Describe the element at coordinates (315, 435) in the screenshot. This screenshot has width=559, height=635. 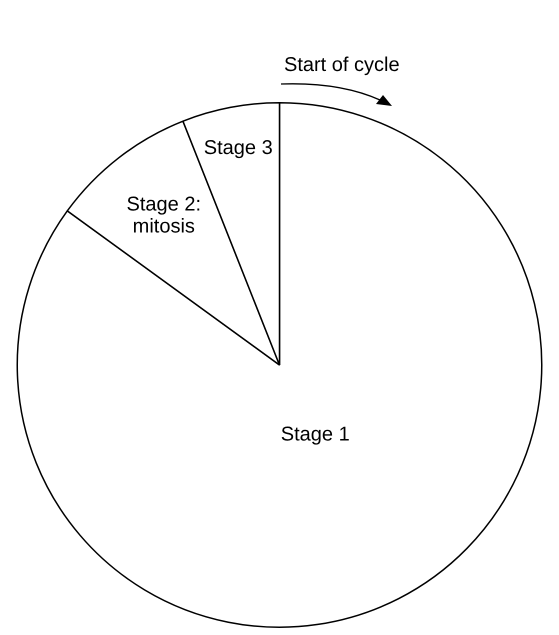
I see `slice-label: Stage 1` at that location.